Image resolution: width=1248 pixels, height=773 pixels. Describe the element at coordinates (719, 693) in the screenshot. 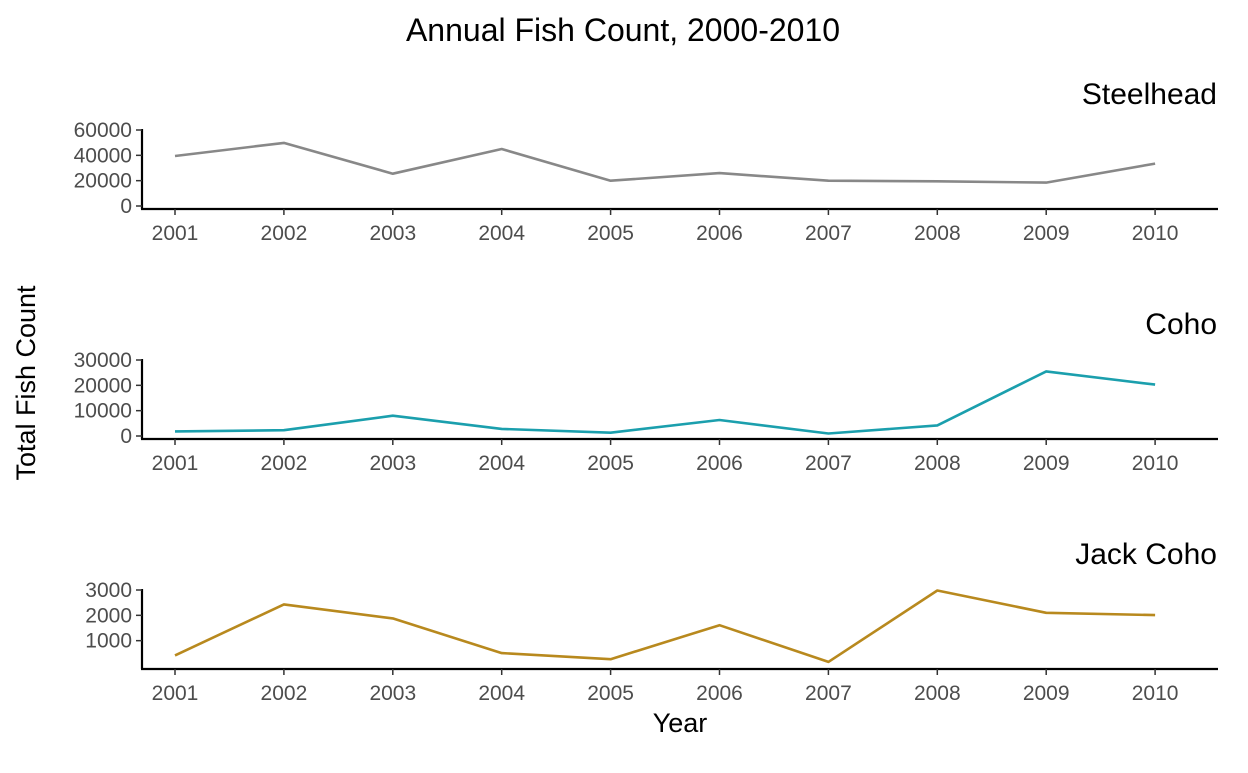

I see `x-tick-label-jack-coho: 2006` at that location.